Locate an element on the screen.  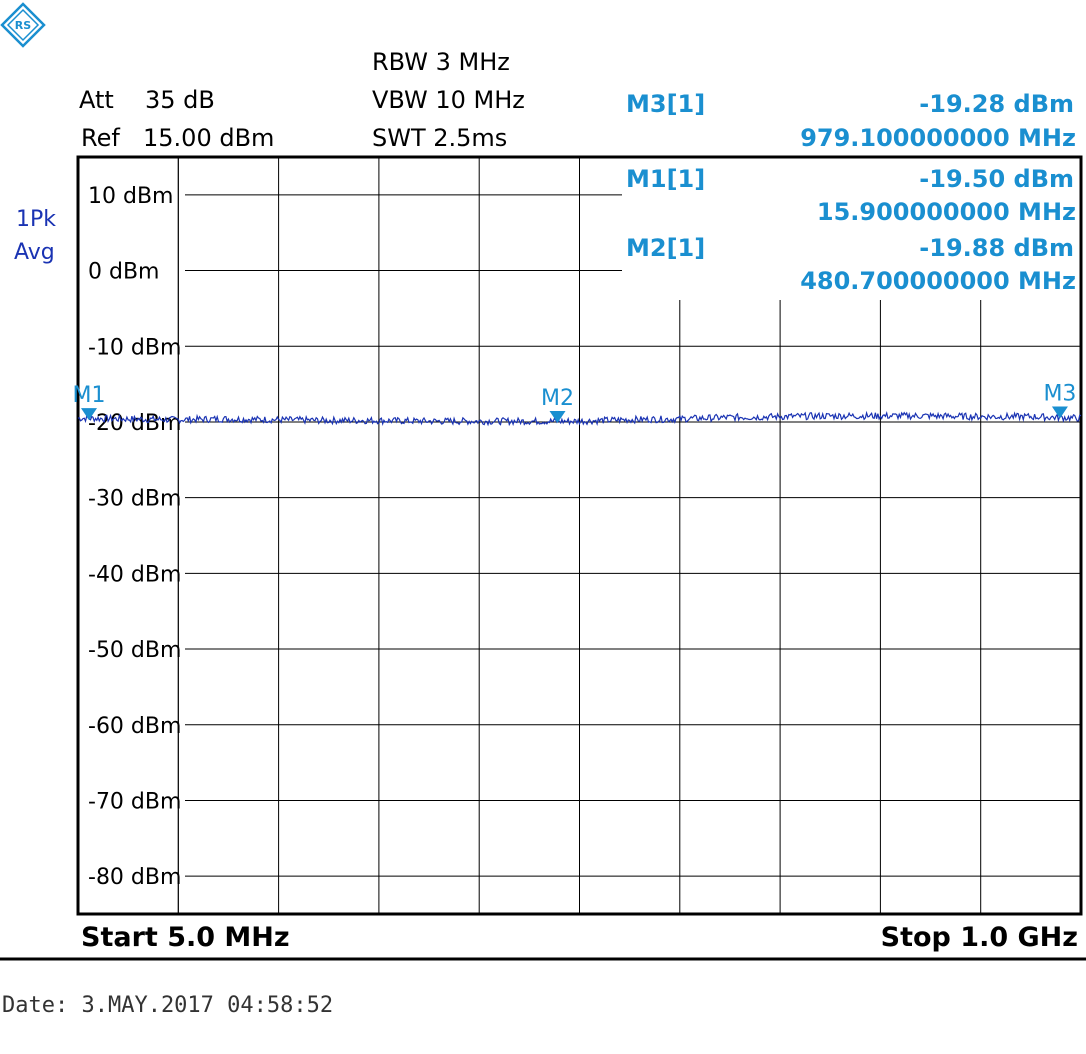
marker-label: M2 is located at coordinates (557, 398).